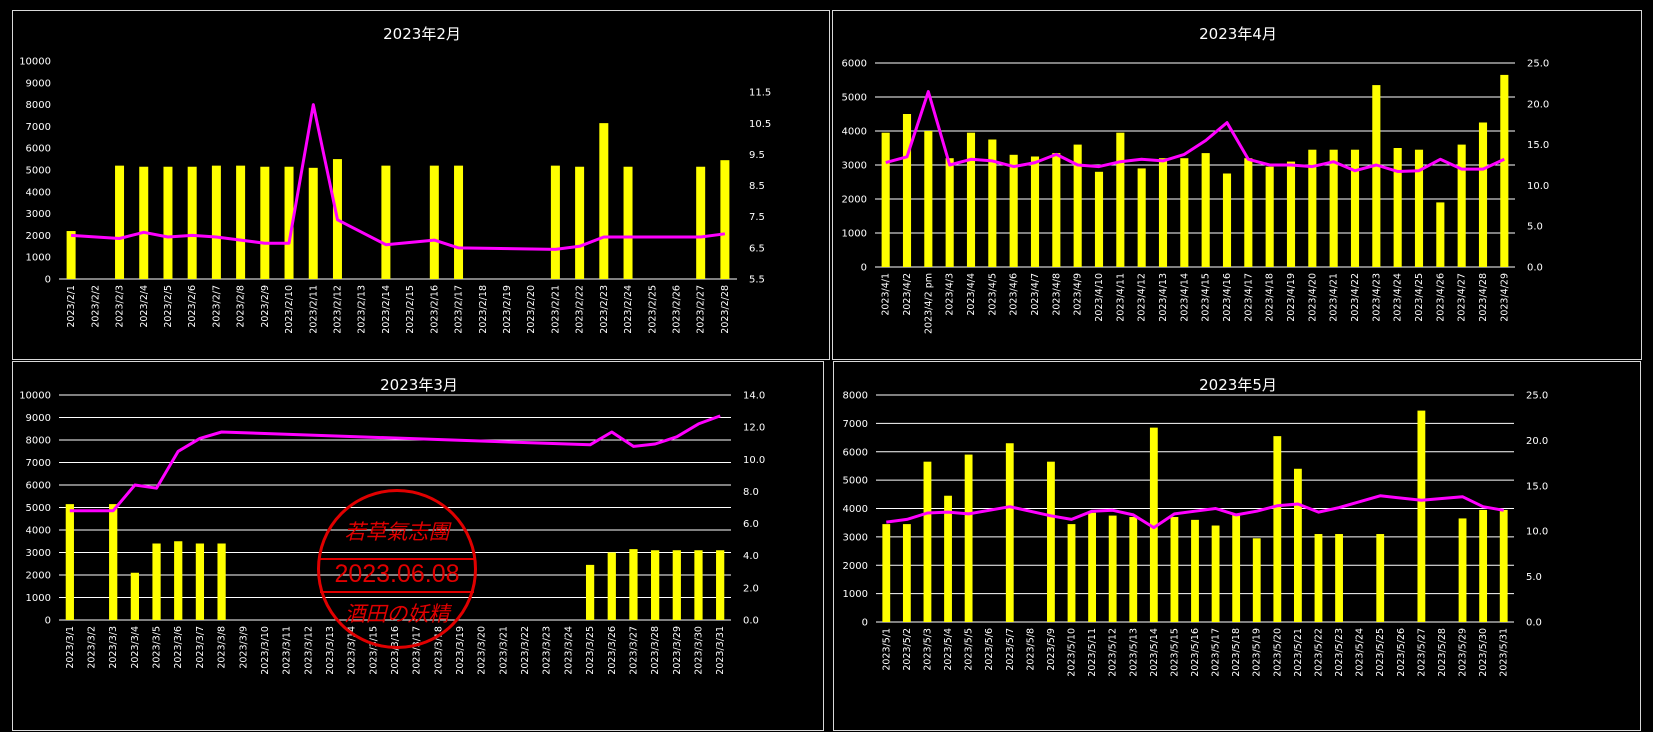  What do you see at coordinates (289, 309) in the screenshot?
I see `x-tick-label: 2023/2/10` at bounding box center [289, 309].